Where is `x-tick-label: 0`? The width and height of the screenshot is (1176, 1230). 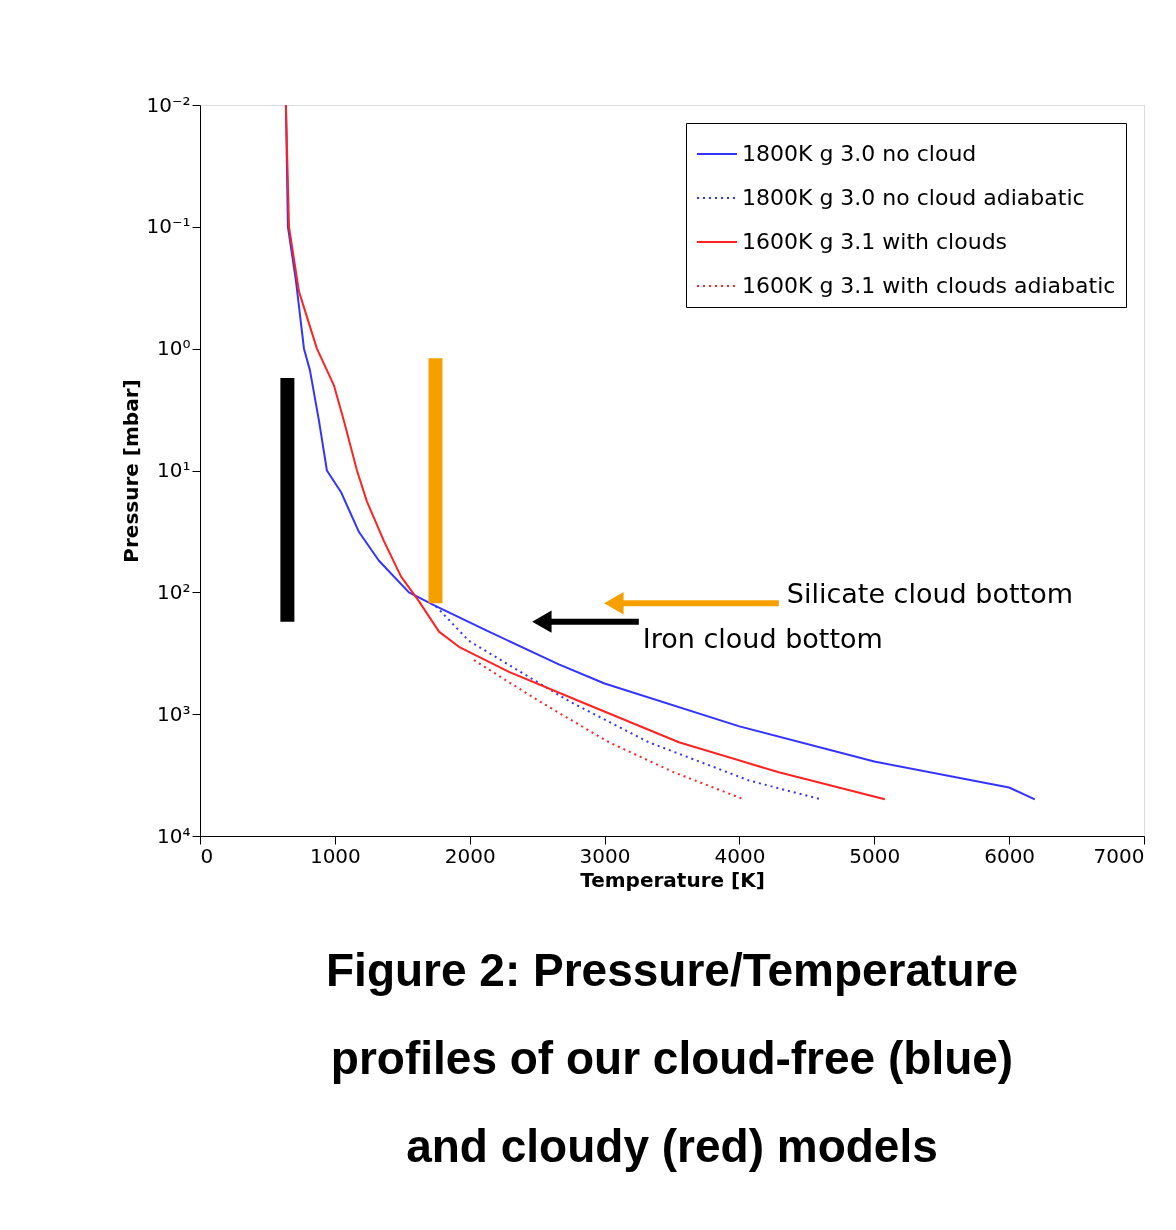 x-tick-label: 0 is located at coordinates (207, 855).